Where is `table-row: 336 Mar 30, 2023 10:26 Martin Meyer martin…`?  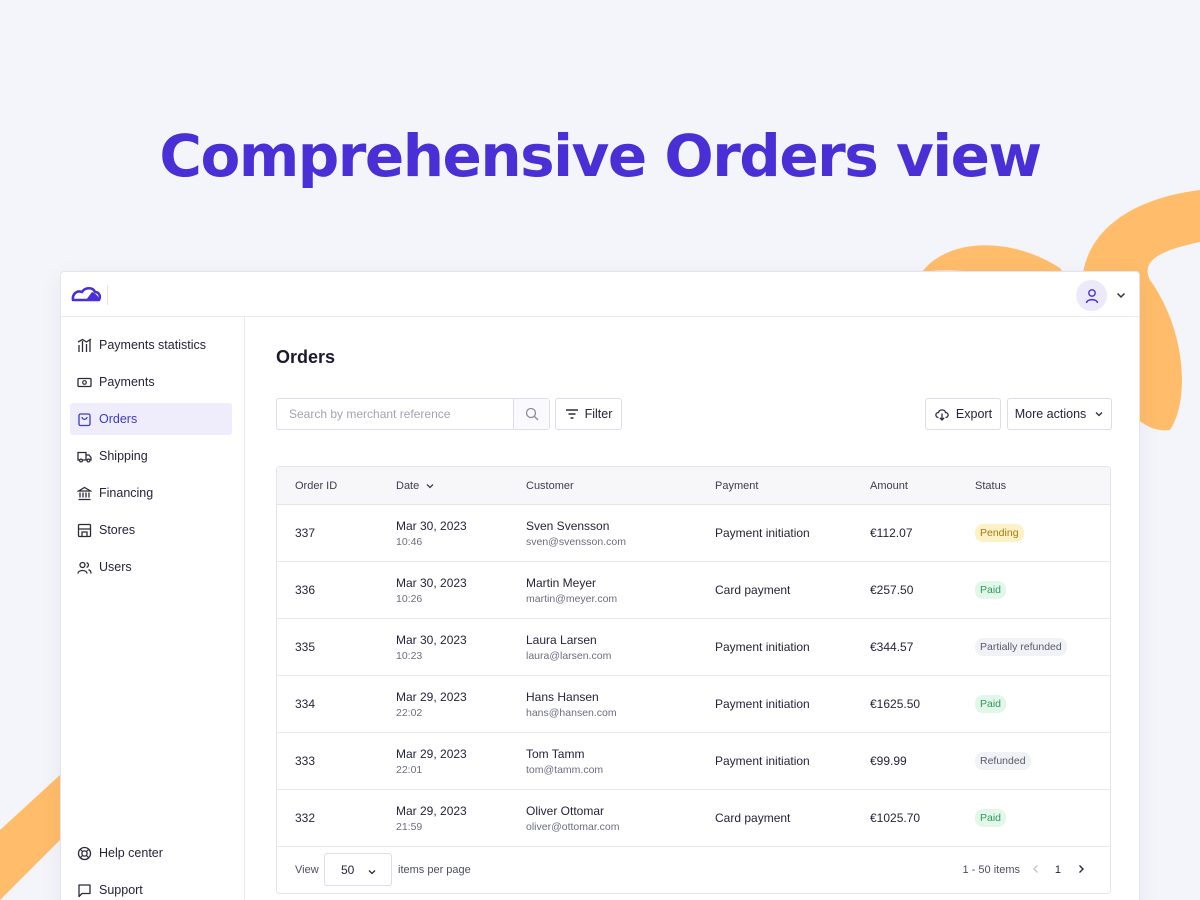
table-row: 336 Mar 30, 2023 10:26 Martin Meyer martin… is located at coordinates (693, 590).